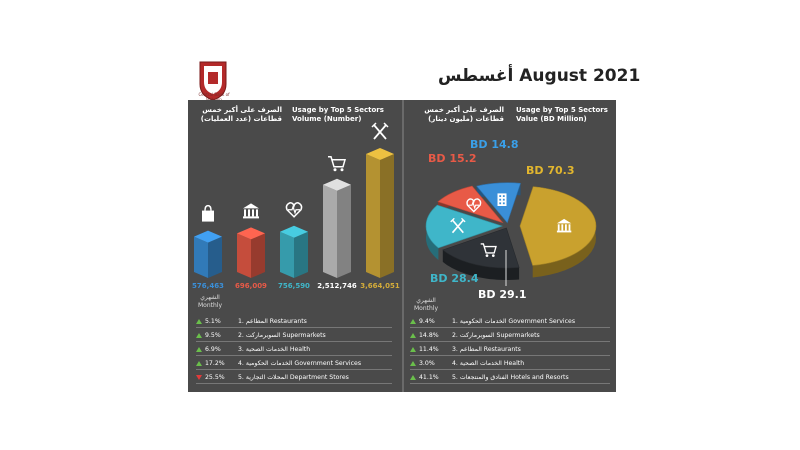 The image size is (800, 450). What do you see at coordinates (210, 297) in the screenshot?
I see `volume-monthly-ar: الشهري` at bounding box center [210, 297].